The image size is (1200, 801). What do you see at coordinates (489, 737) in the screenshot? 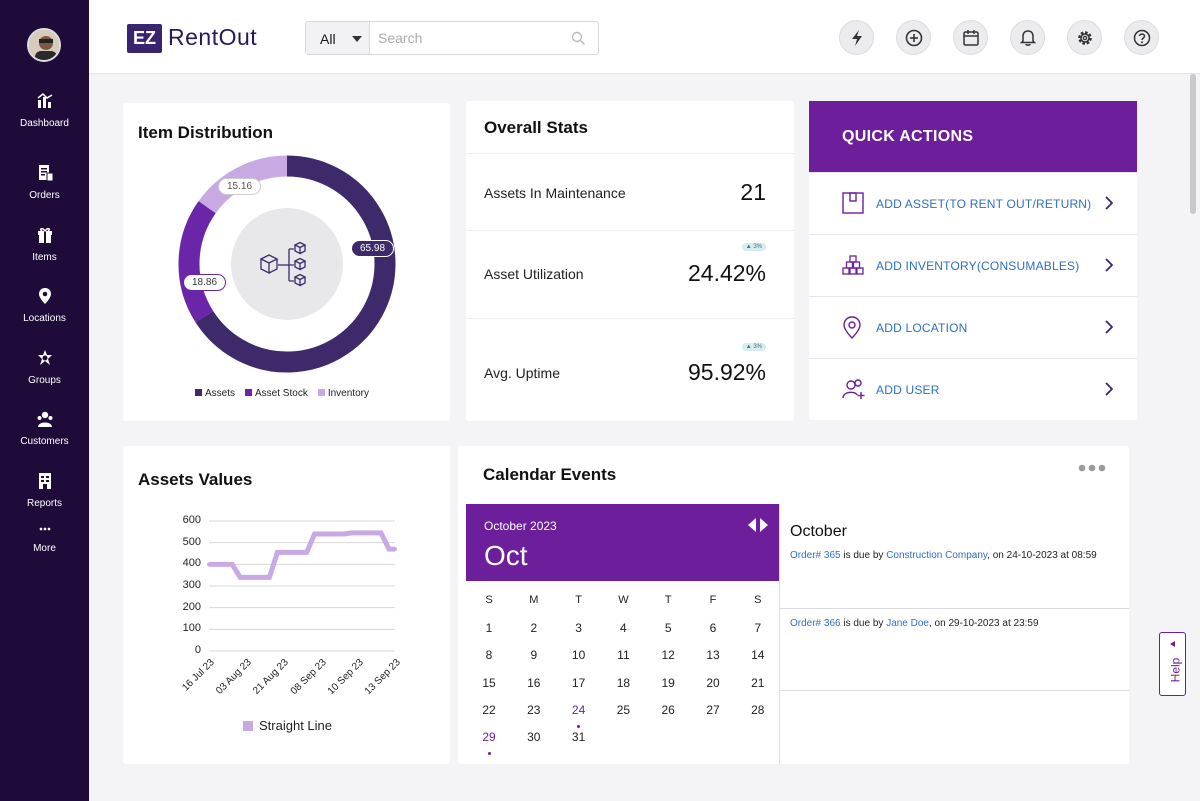
I see `calendar-day: 29` at bounding box center [489, 737].